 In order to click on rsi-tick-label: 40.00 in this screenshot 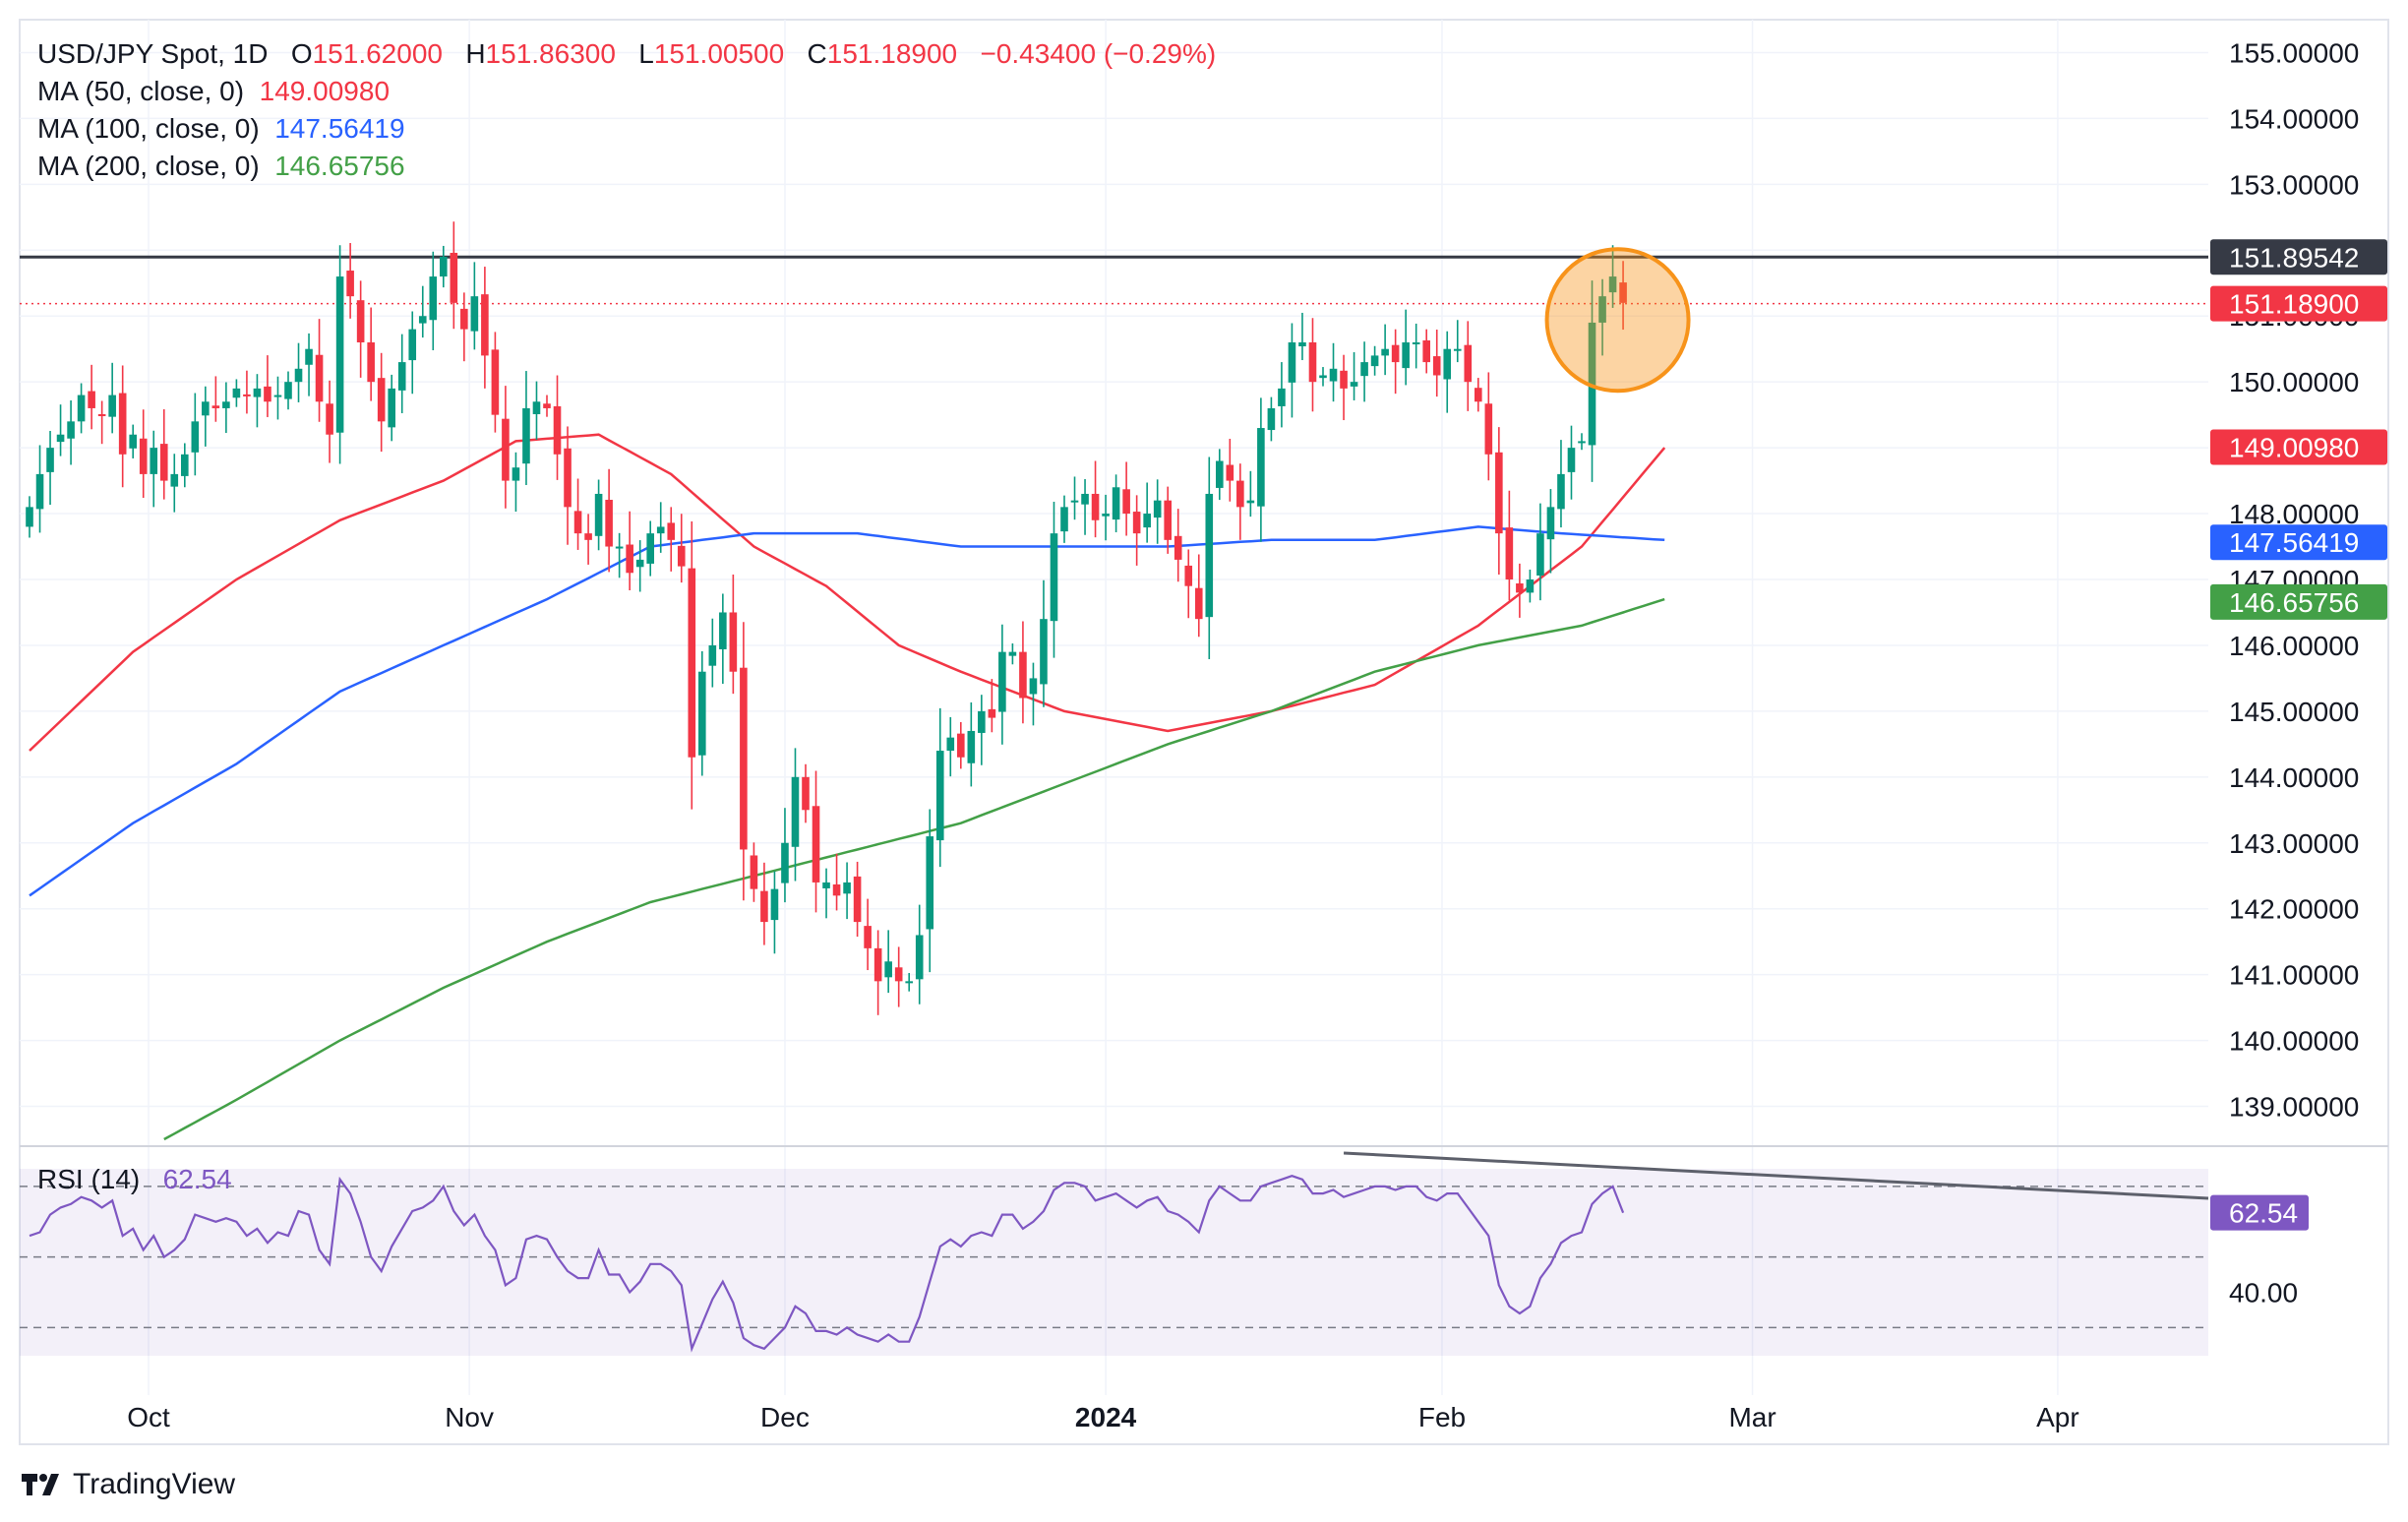, I will do `click(2263, 1292)`.